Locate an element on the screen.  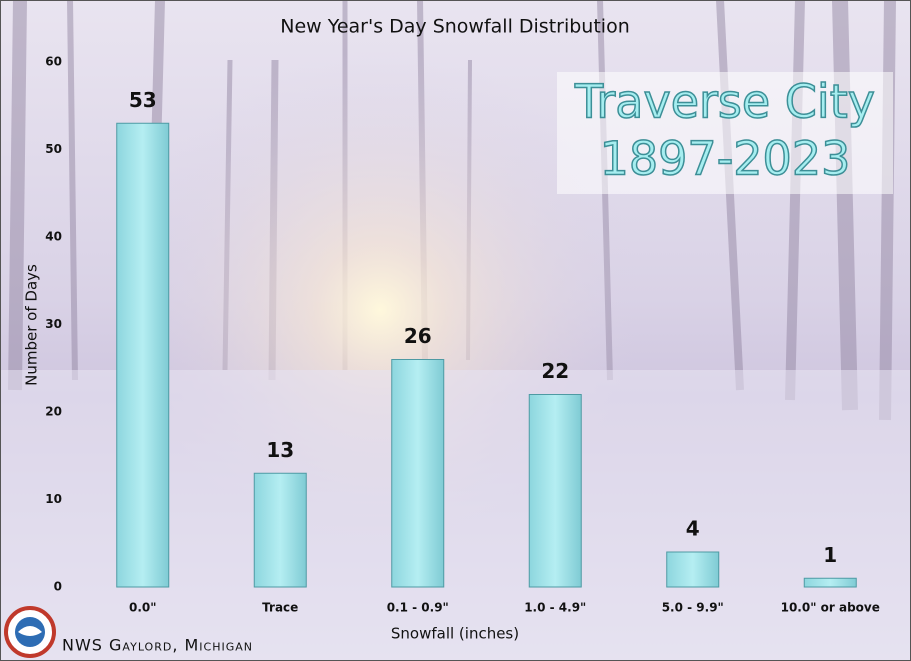
annotation-line: Traverse City is located at coordinates (724, 102).